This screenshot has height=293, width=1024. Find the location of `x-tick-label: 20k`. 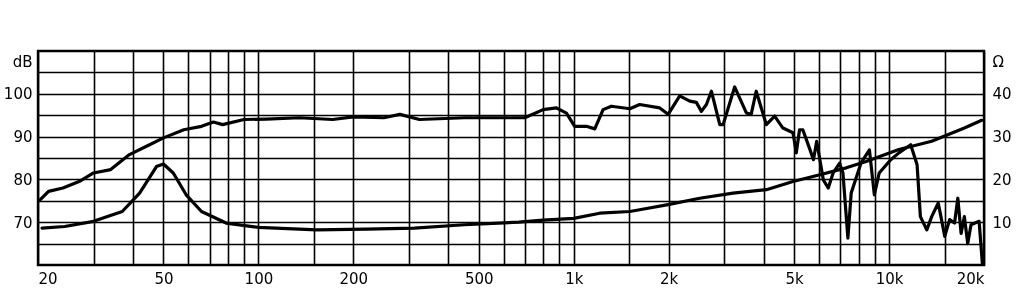

x-tick-label: 20k is located at coordinates (970, 278).